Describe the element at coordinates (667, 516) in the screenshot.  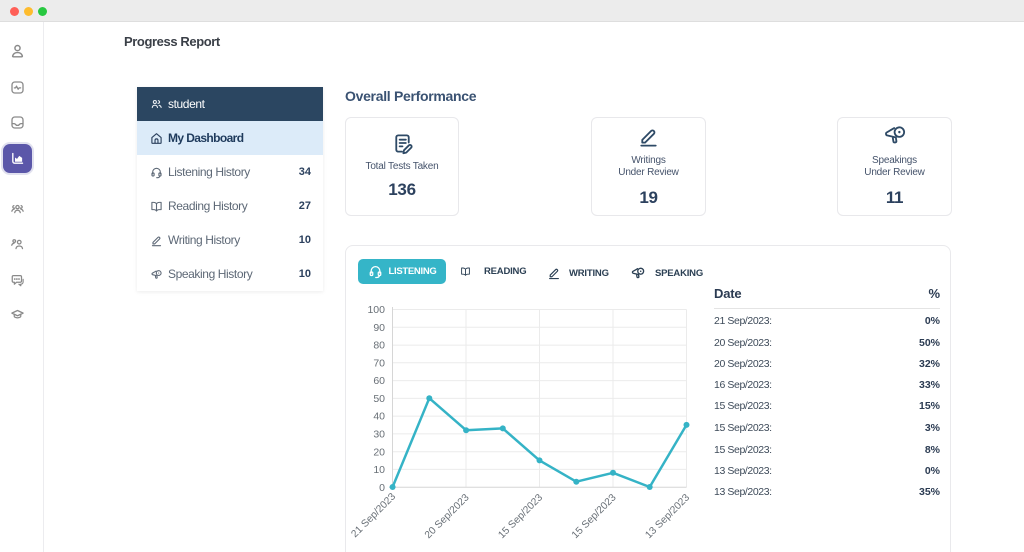
I see `svg-text: 13 Sep/2023` at that location.